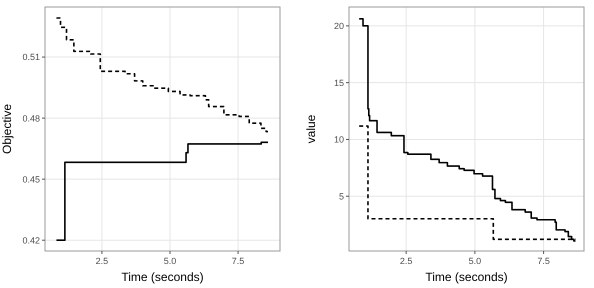 Image resolution: width=594 pixels, height=288 pixels. What do you see at coordinates (7, 129) in the screenshot?
I see `y-axis-title: Objective` at bounding box center [7, 129].